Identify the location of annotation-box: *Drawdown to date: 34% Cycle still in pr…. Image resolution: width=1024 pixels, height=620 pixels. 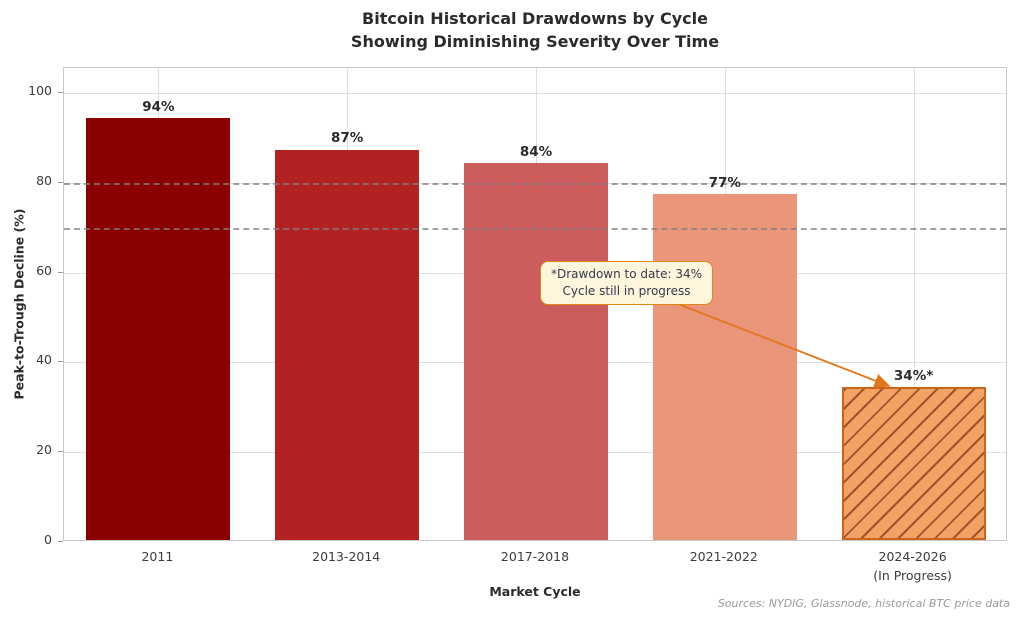
(626, 283).